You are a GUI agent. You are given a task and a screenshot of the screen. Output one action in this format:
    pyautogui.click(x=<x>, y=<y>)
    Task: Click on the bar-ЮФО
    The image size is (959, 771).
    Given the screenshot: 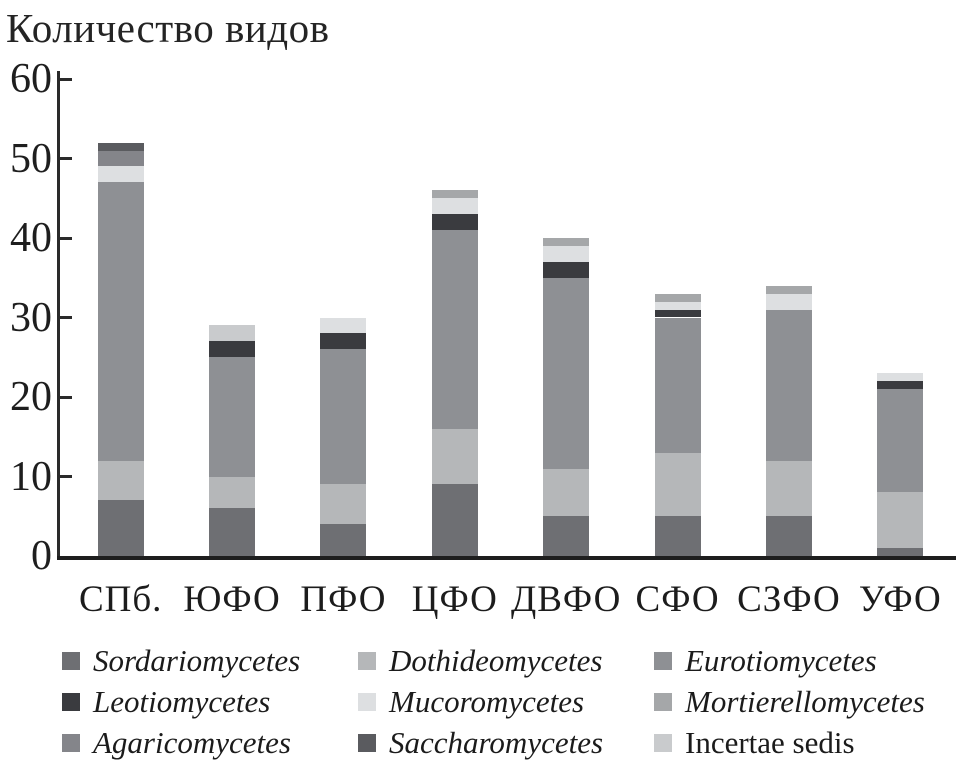 What is the action you would take?
    pyautogui.click(x=232, y=278)
    